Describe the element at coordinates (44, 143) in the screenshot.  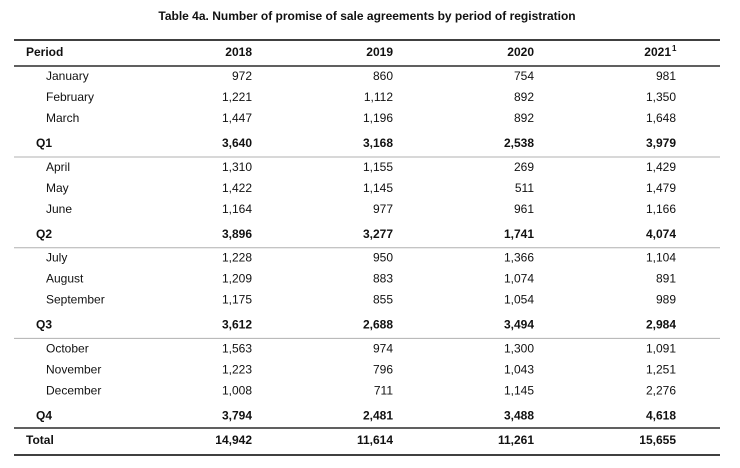
I see `row-label: Q1` at that location.